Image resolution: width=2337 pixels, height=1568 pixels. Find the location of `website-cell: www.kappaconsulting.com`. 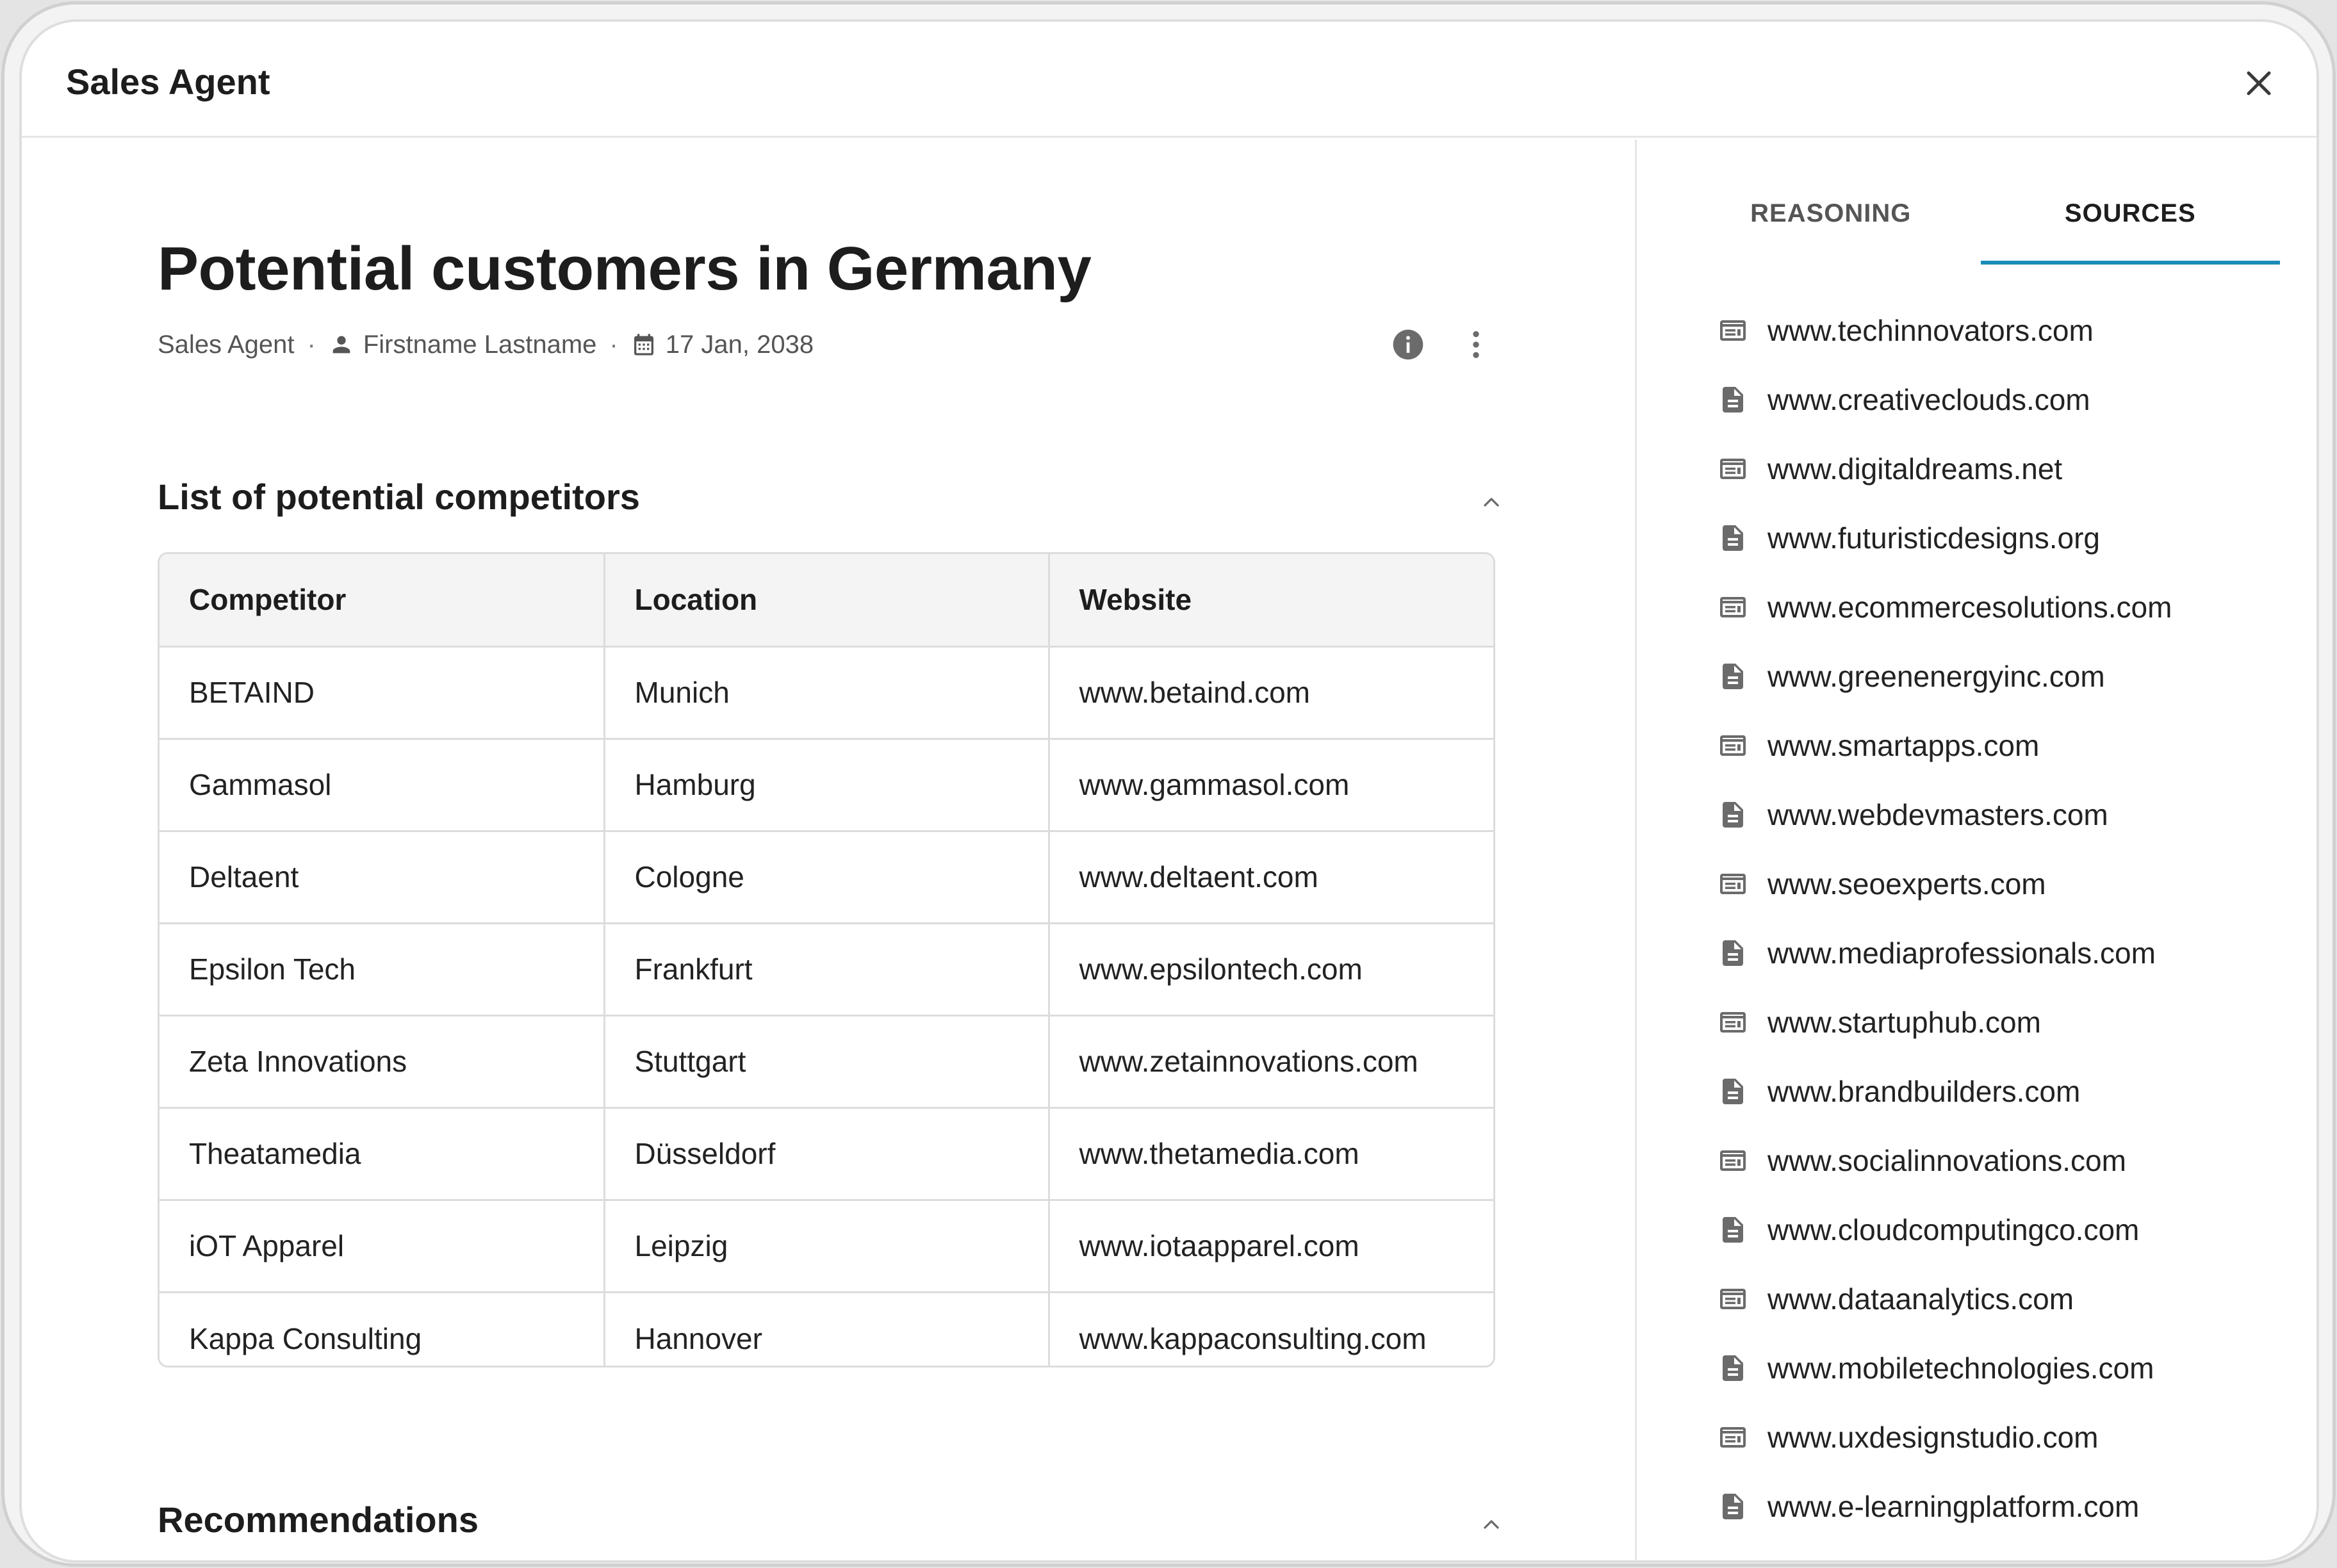

website-cell: www.kappaconsulting.com is located at coordinates (1253, 1338).